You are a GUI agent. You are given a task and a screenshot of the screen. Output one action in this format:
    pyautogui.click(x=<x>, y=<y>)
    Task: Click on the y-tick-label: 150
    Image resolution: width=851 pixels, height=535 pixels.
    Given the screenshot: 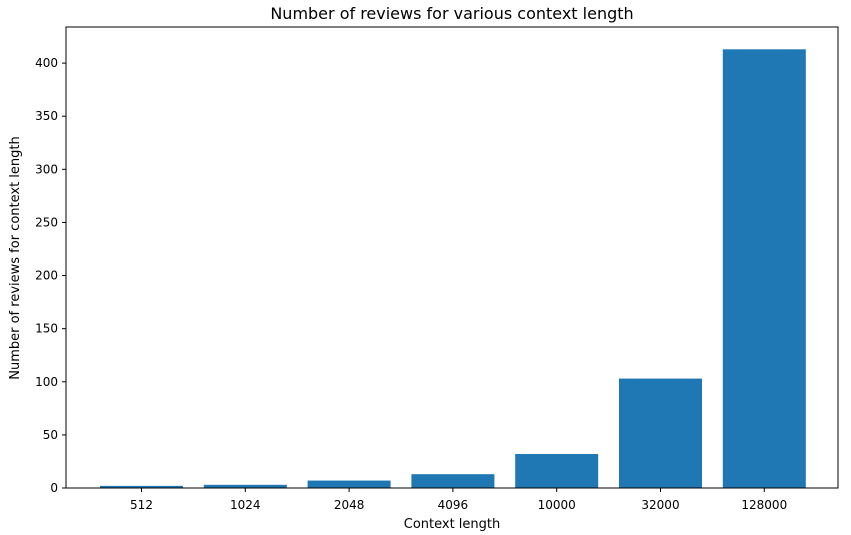 What is the action you would take?
    pyautogui.click(x=46, y=329)
    